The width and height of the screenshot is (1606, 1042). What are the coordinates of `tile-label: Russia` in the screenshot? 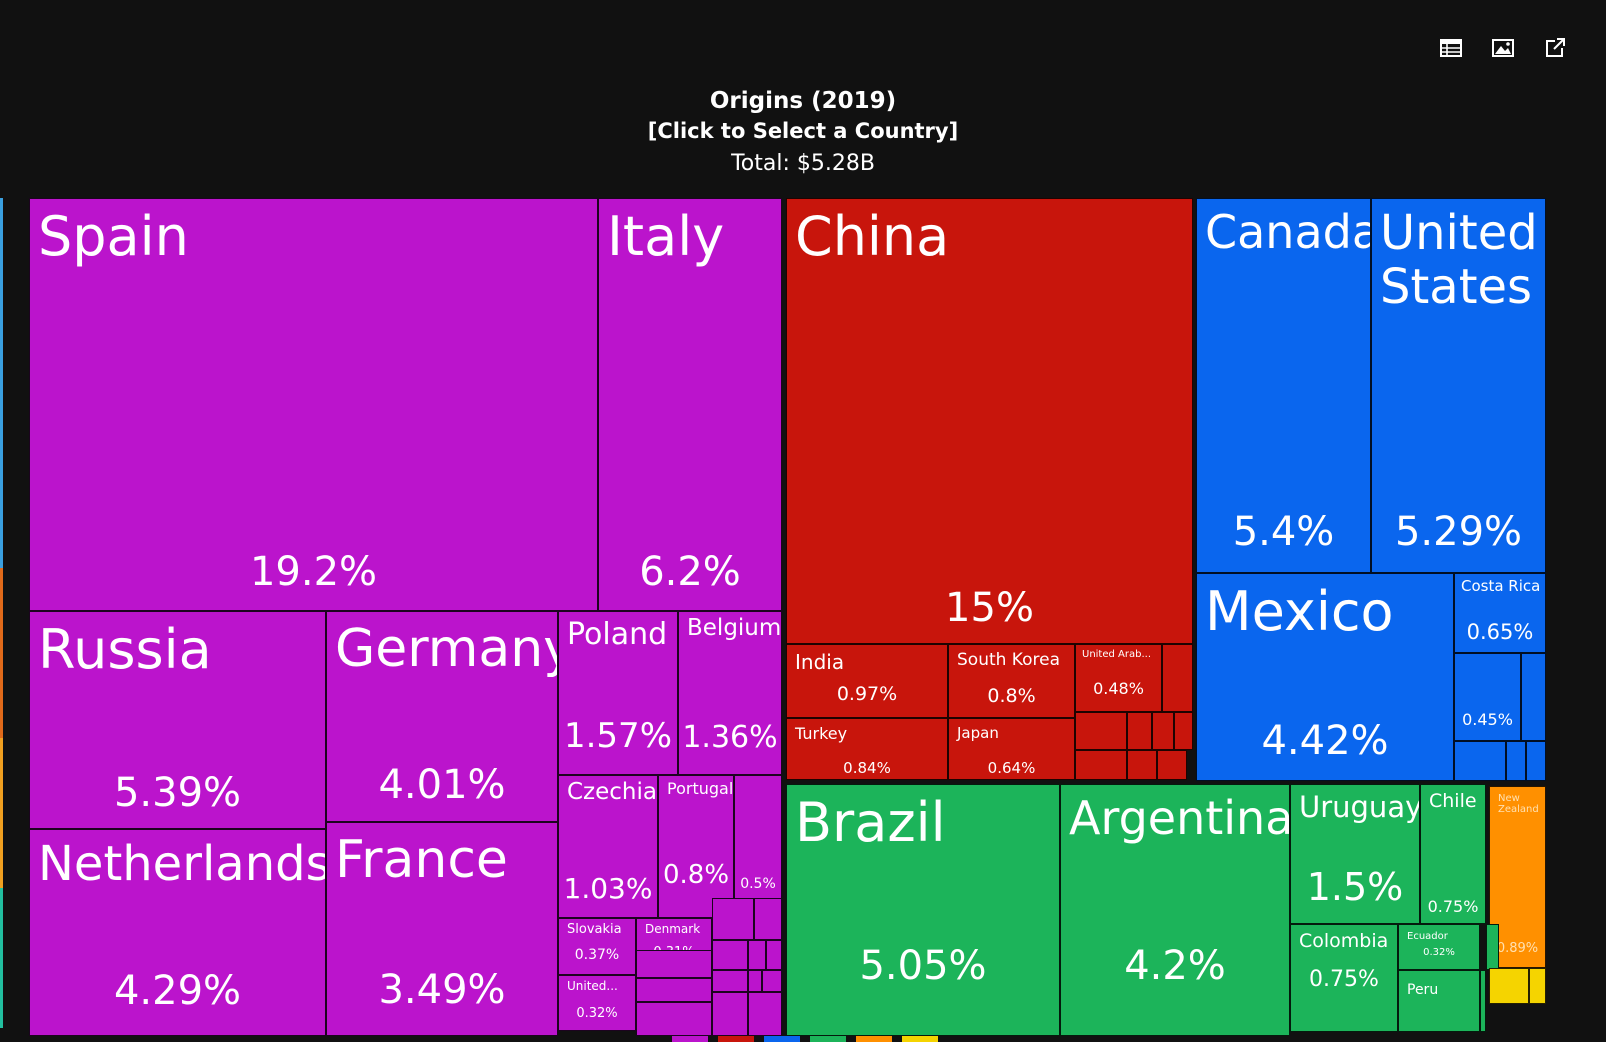 It's located at (125, 649).